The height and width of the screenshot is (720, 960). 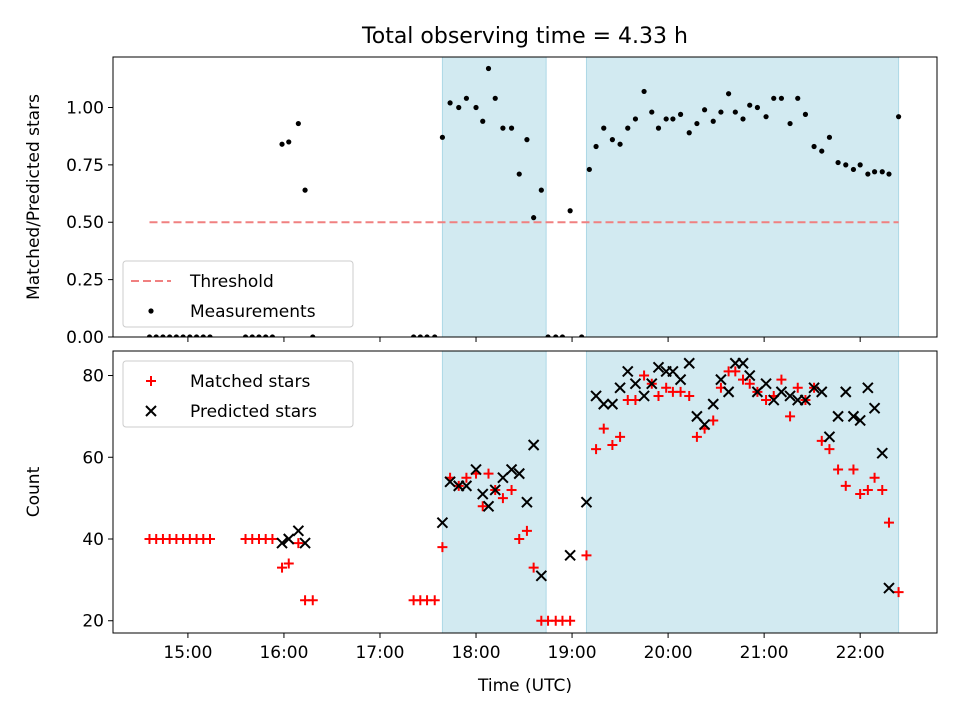 I want to click on y-axis-label: Count, so click(x=34, y=491).